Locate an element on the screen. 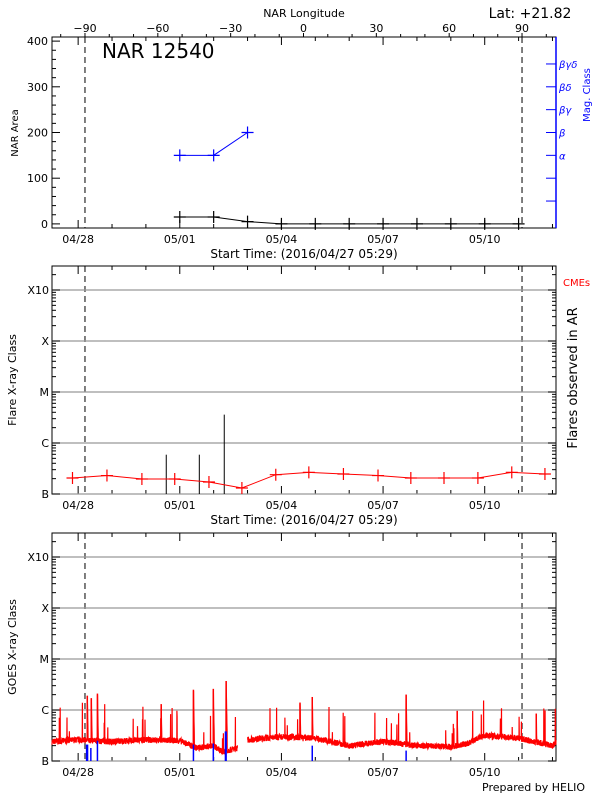  longitude-tick-label: −30 is located at coordinates (230, 28).